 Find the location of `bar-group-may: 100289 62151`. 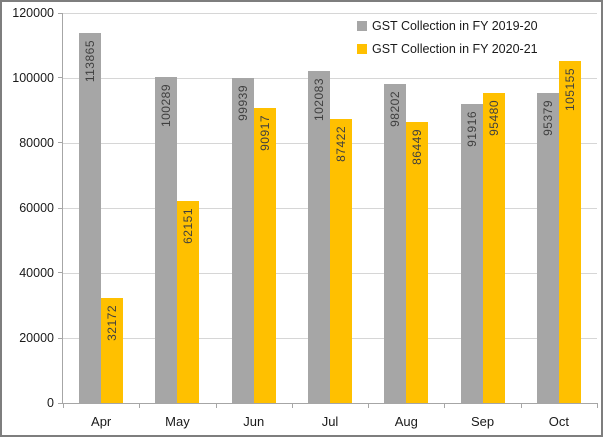

bar-group-may: 100289 62151 is located at coordinates (177, 208).